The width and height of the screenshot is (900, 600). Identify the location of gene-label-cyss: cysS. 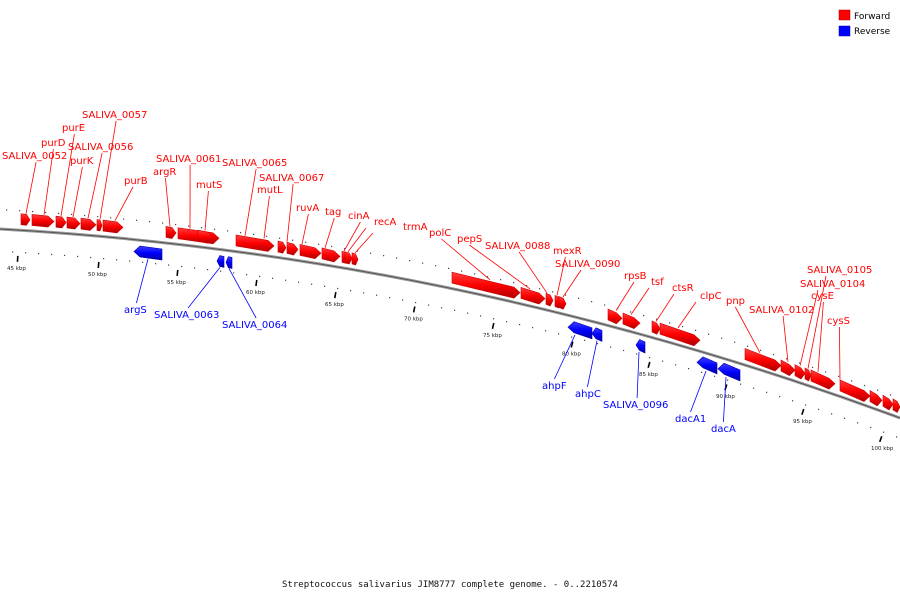
(838, 321).